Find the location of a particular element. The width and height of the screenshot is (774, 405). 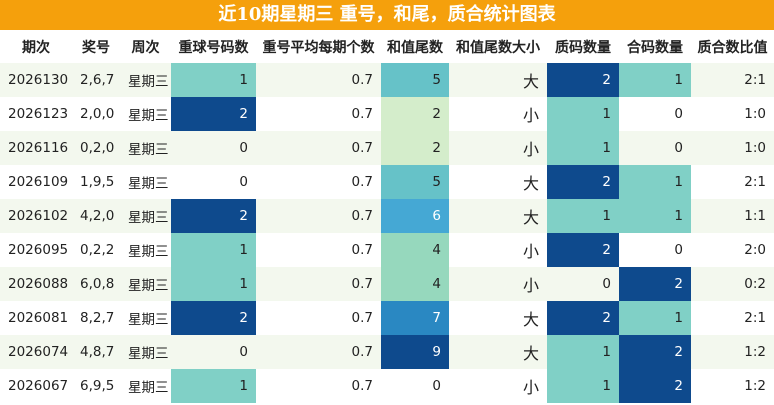

sum-tail-cell: 7 is located at coordinates (415, 318).